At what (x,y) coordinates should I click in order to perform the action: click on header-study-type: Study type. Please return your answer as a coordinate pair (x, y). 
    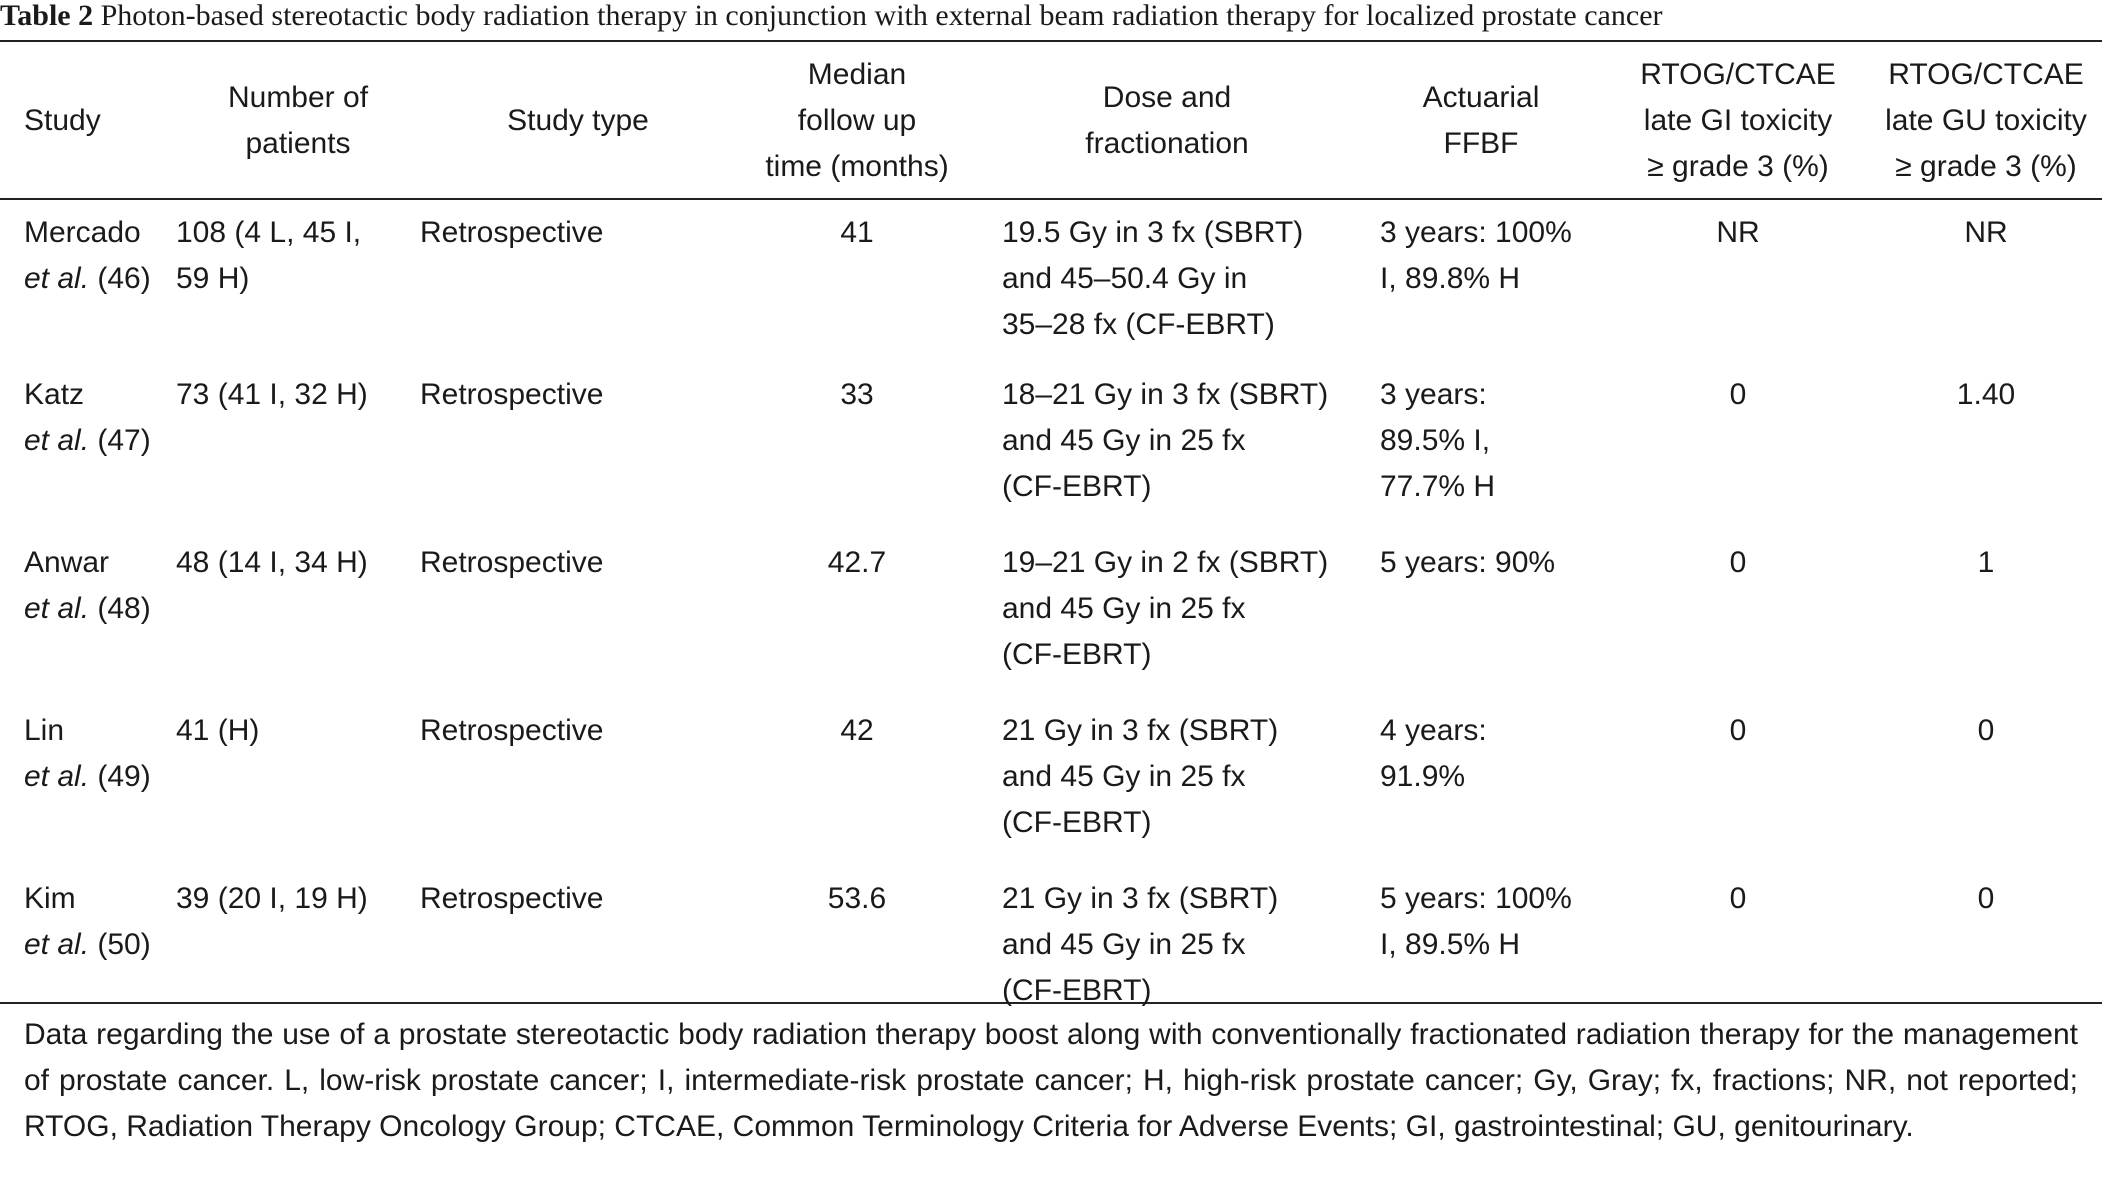
    Looking at the image, I should click on (578, 120).